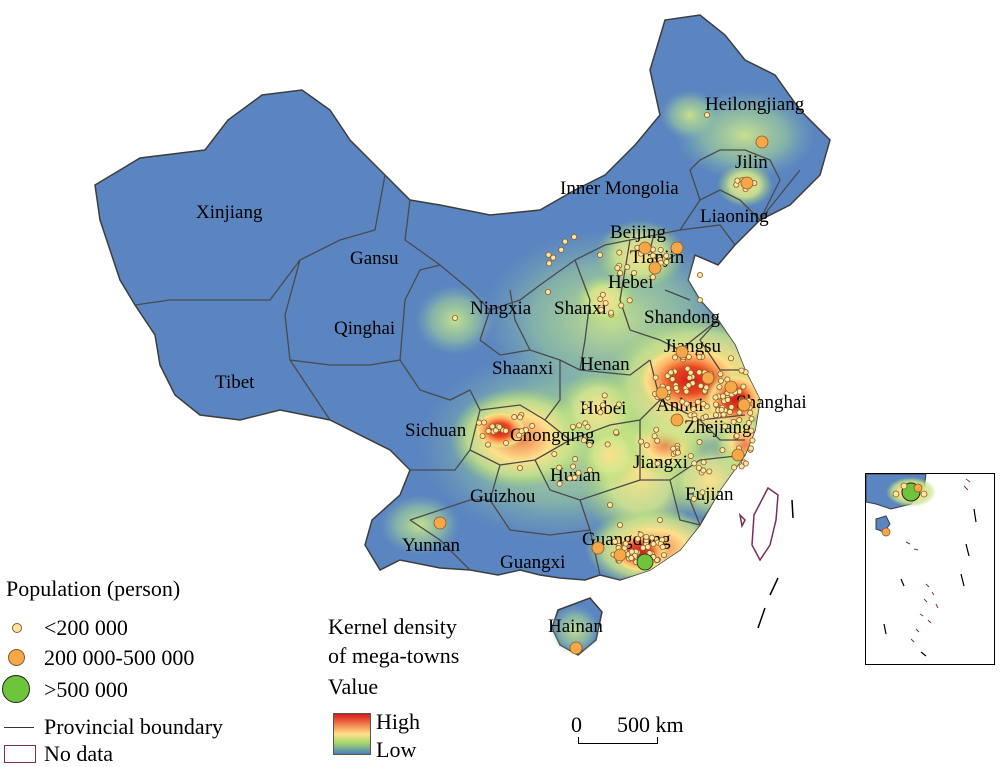 The width and height of the screenshot is (1000, 767). I want to click on inset-map, so click(921, 565).